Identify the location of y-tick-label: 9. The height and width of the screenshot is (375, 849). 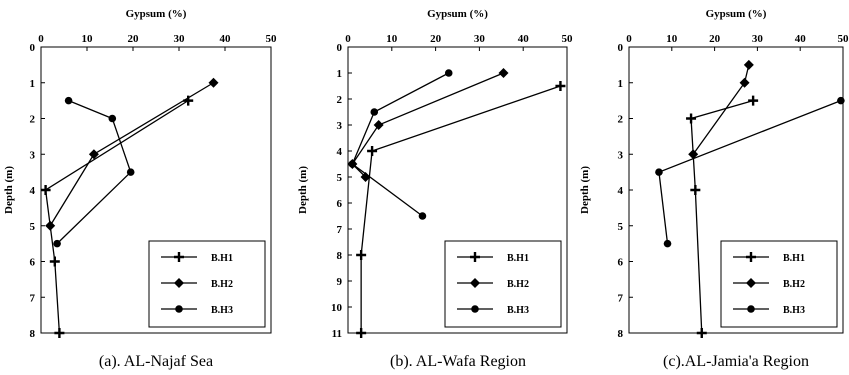
(340, 282).